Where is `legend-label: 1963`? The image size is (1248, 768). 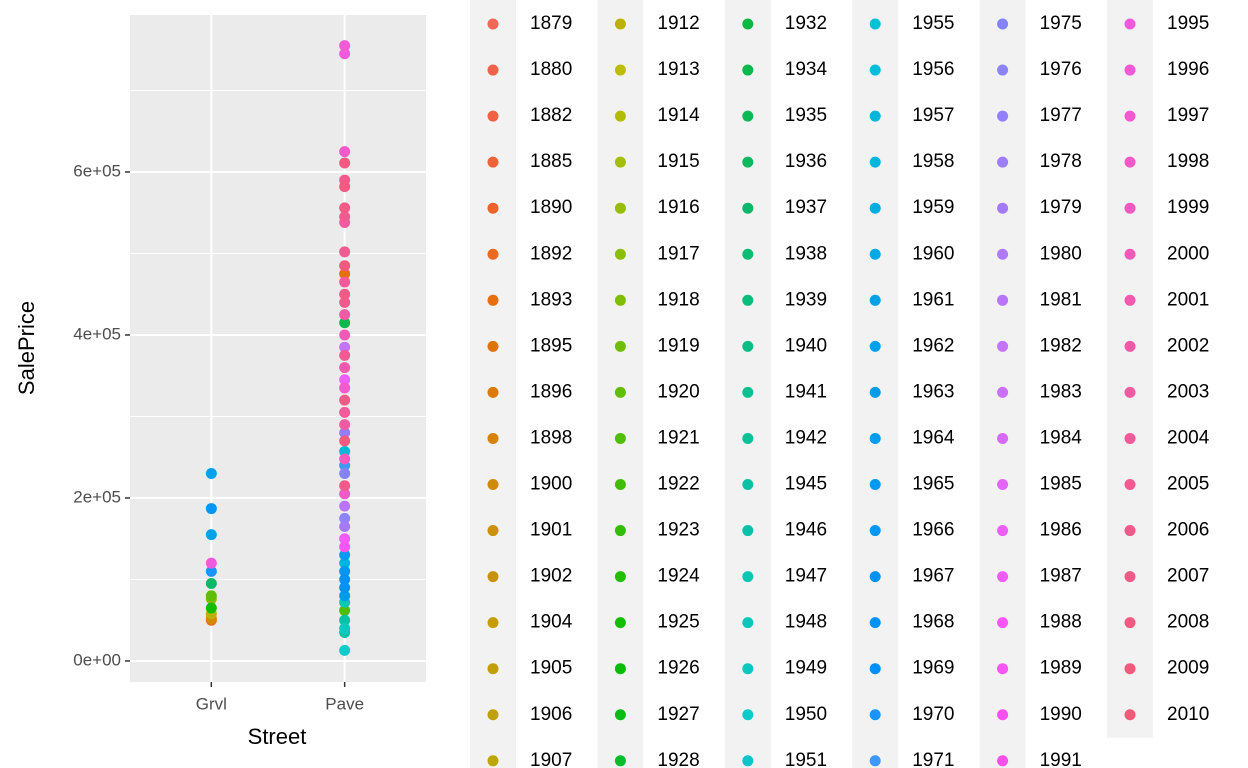 legend-label: 1963 is located at coordinates (933, 391).